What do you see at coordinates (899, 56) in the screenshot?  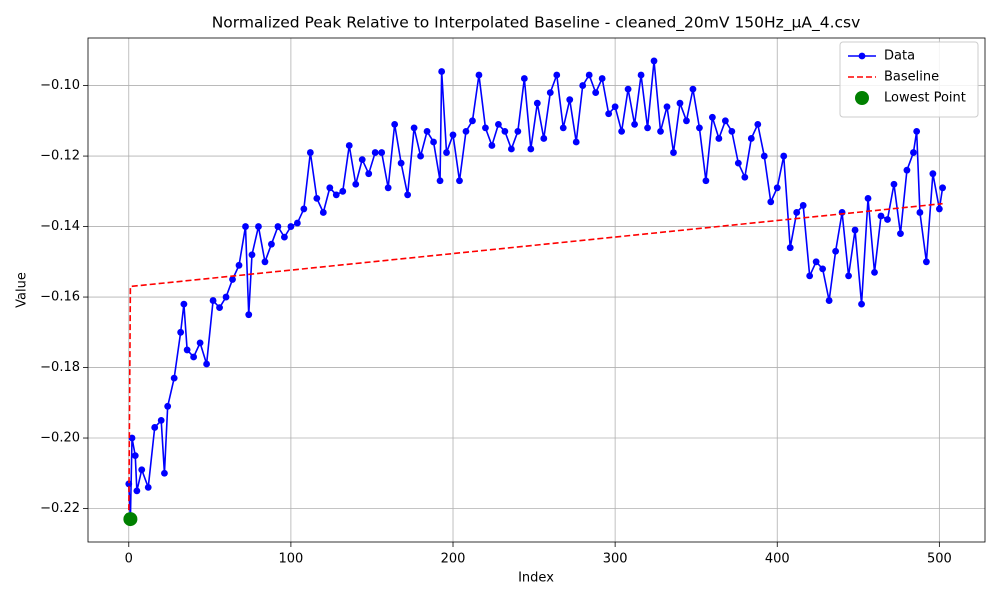 I see `legend-label: Data` at bounding box center [899, 56].